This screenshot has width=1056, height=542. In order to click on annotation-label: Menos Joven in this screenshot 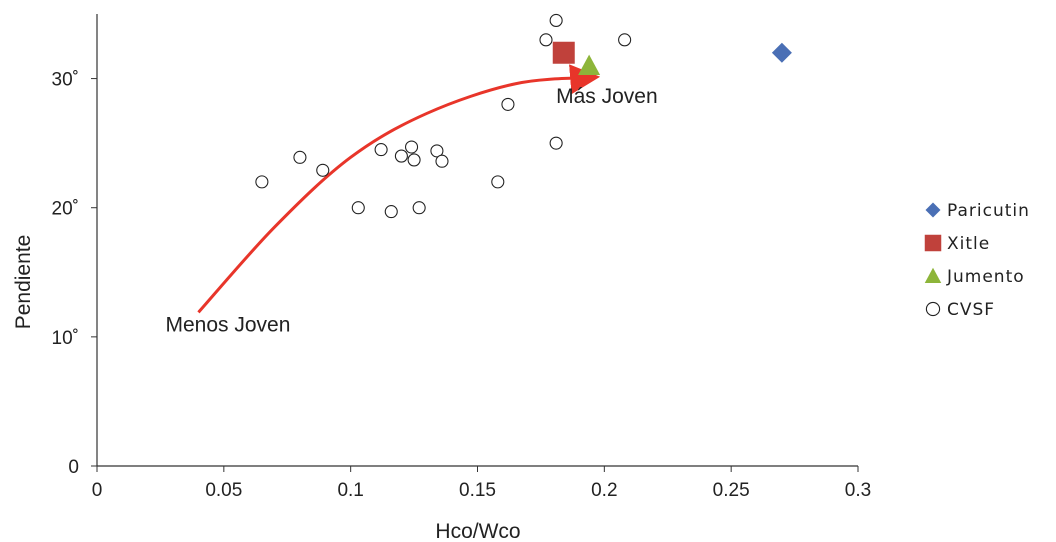, I will do `click(227, 325)`.